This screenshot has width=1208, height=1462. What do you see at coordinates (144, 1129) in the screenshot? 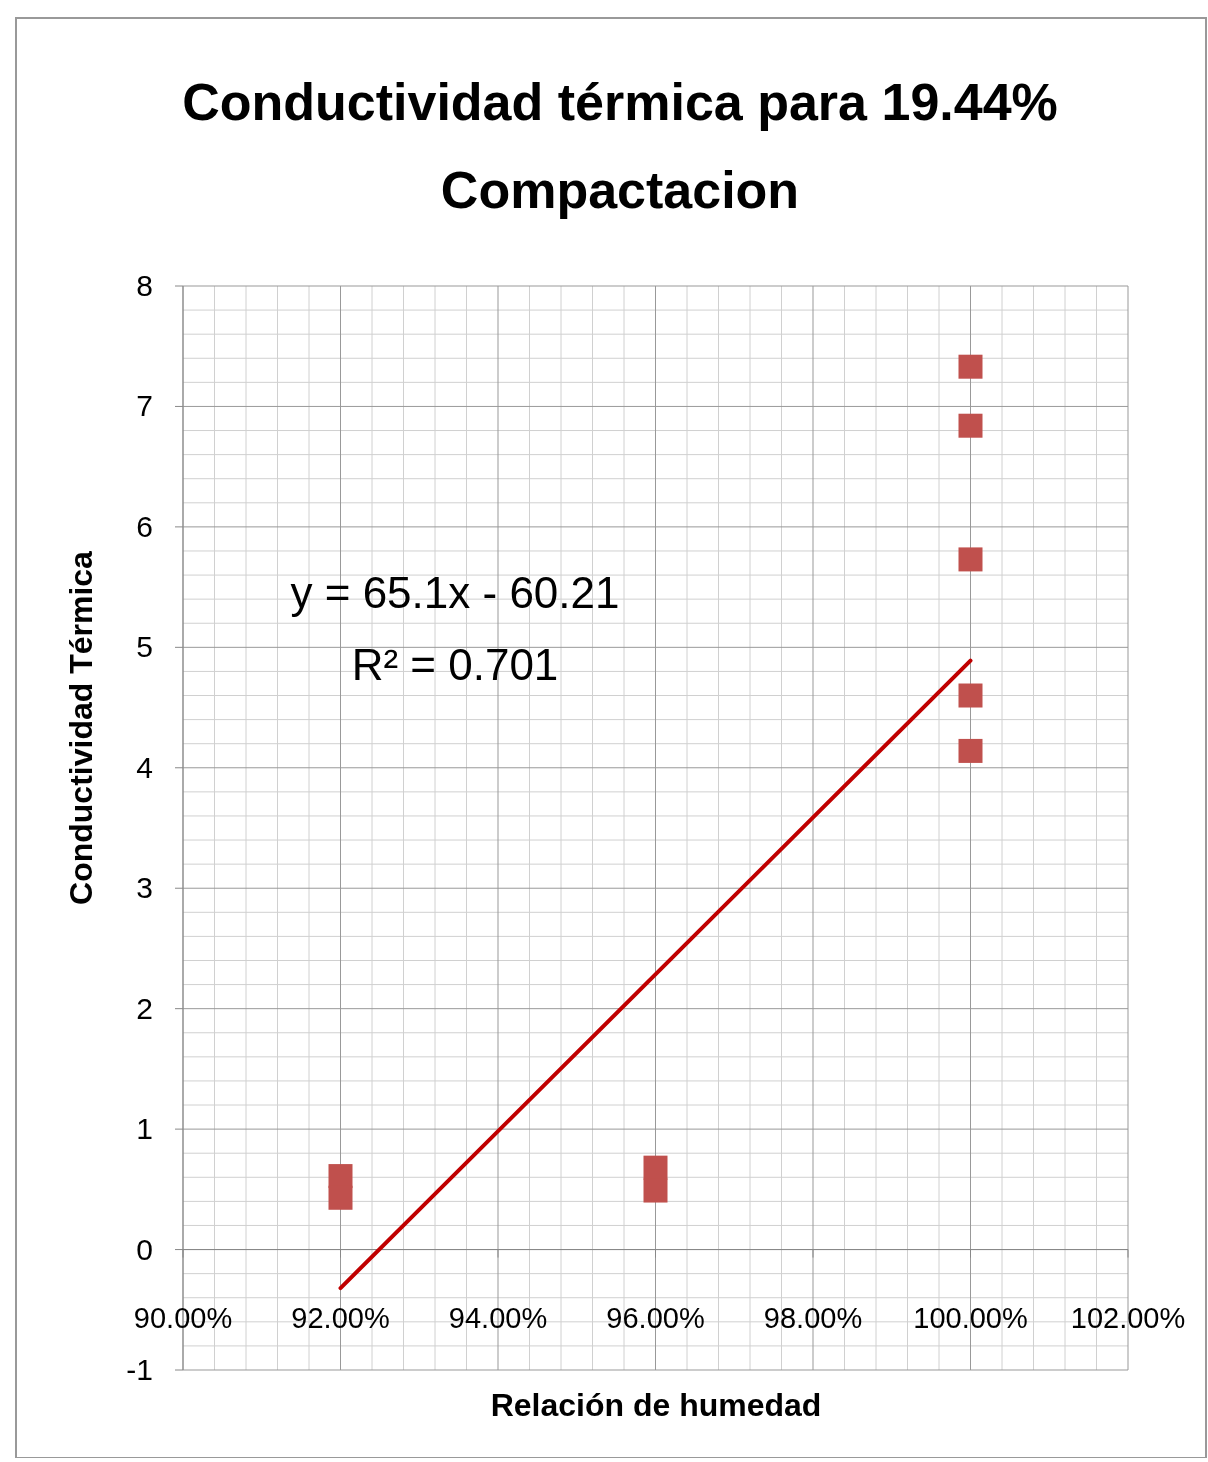
I see `y-tick-label: 1` at bounding box center [144, 1129].